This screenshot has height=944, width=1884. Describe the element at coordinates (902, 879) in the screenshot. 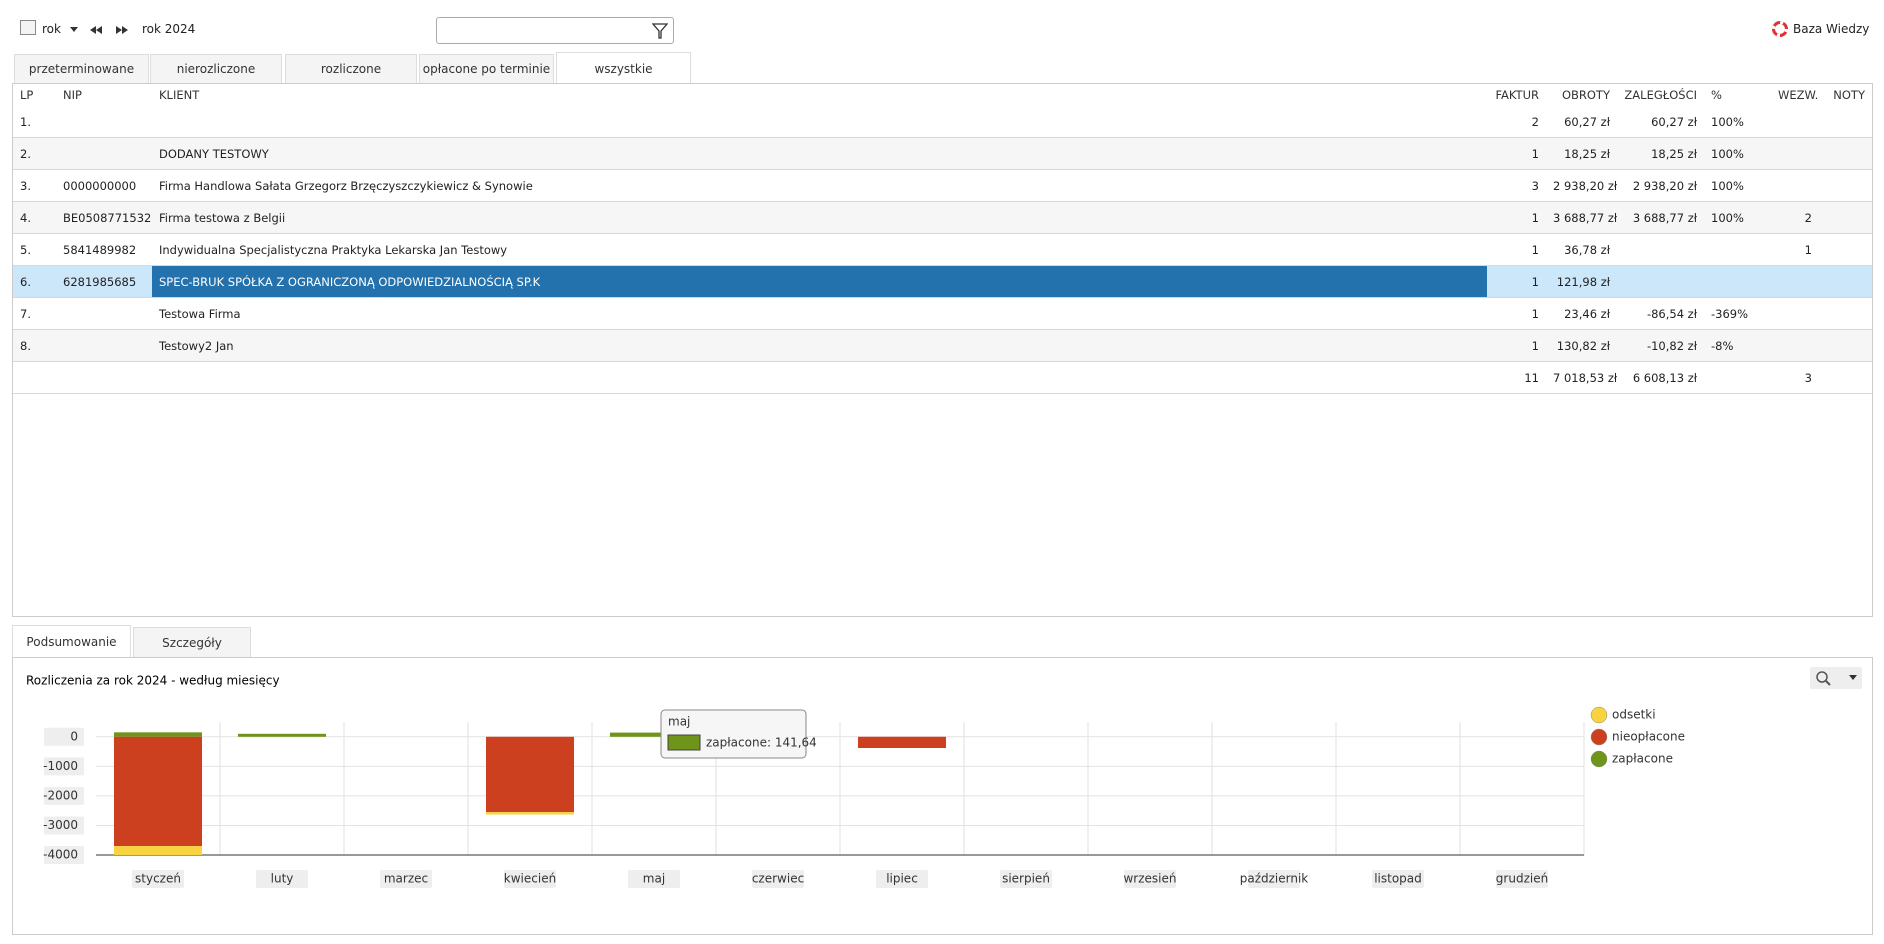

I see `x-tick-label: lipiec` at that location.